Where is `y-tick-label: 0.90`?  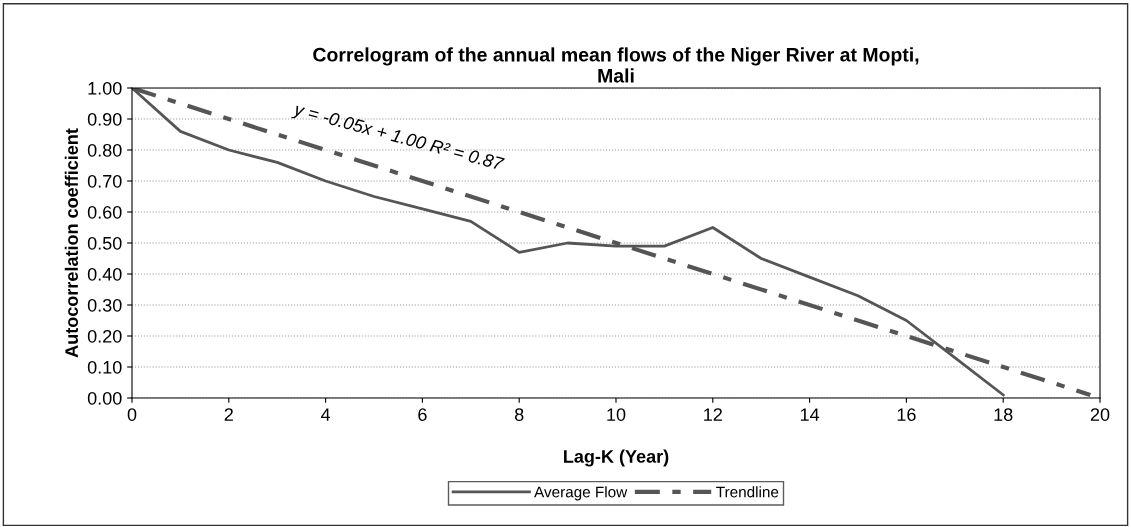 y-tick-label: 0.90 is located at coordinates (104, 119).